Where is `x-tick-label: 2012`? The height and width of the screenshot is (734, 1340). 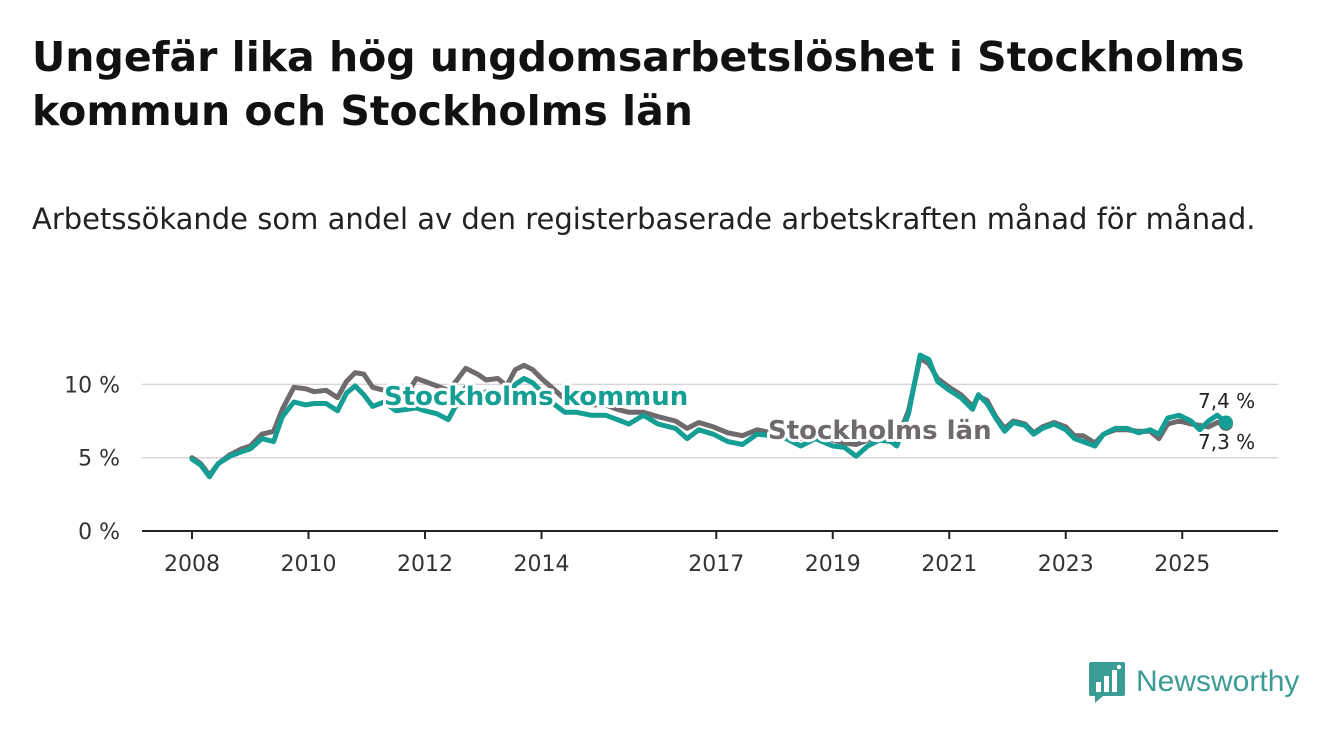
x-tick-label: 2012 is located at coordinates (425, 564).